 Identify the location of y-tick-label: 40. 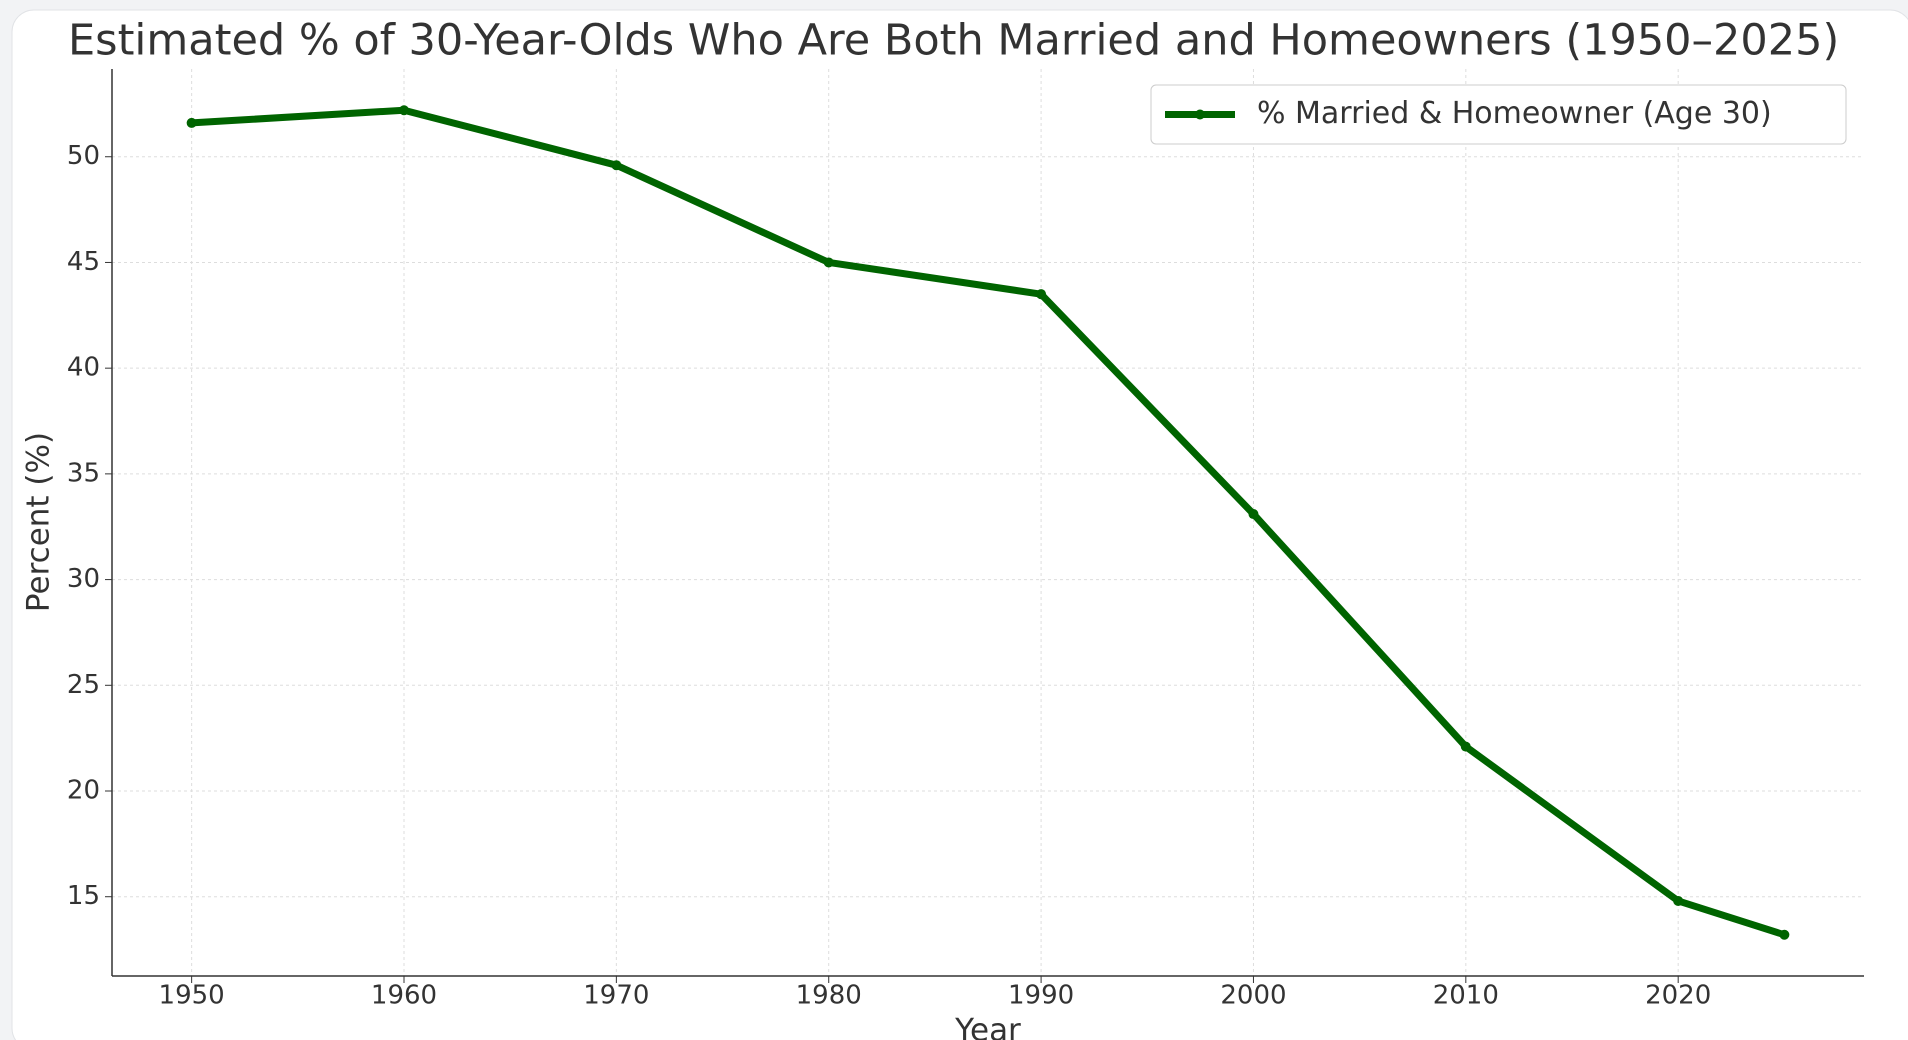
(83, 368).